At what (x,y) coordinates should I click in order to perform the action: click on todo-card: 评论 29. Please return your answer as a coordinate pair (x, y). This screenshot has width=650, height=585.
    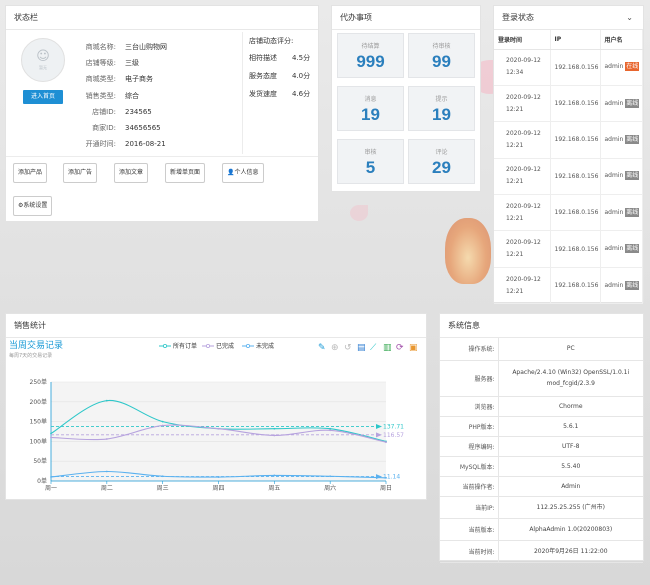
    Looking at the image, I should click on (441, 161).